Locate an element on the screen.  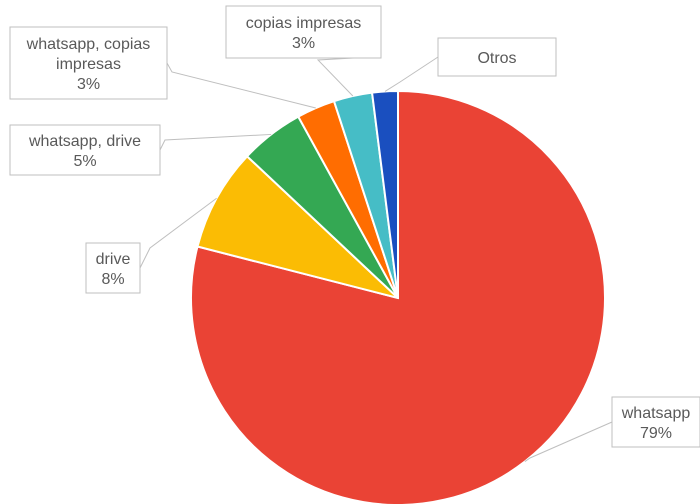
data-label-copias-impresas: copias impresas 3% is located at coordinates (303, 32).